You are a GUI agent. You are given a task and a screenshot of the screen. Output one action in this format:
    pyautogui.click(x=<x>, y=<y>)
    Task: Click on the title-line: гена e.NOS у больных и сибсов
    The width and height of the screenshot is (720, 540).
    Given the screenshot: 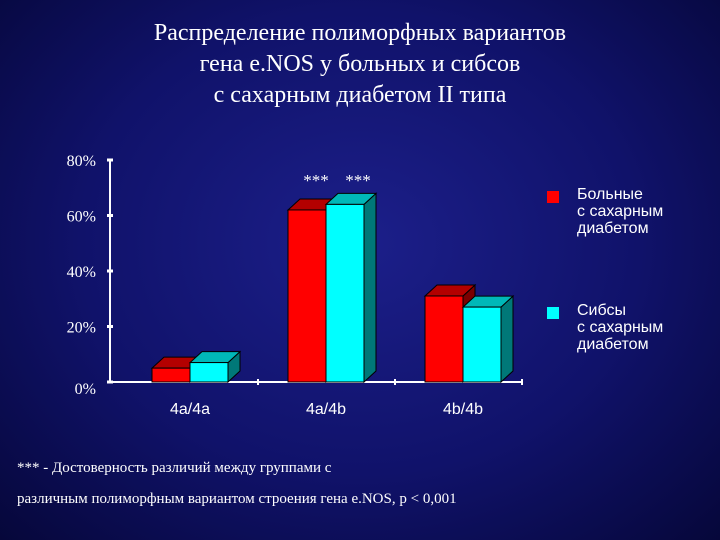 What is the action you would take?
    pyautogui.click(x=360, y=64)
    